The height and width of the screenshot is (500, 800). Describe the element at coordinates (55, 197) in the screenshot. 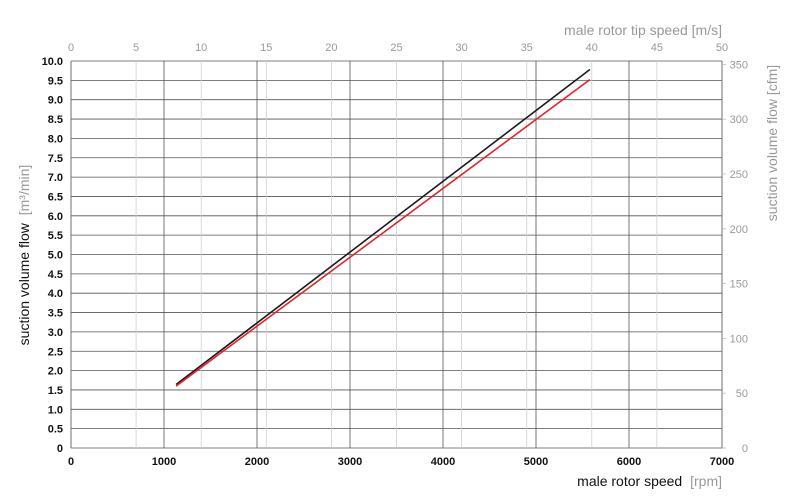

I see `y-left-tick-label: 6.5` at that location.